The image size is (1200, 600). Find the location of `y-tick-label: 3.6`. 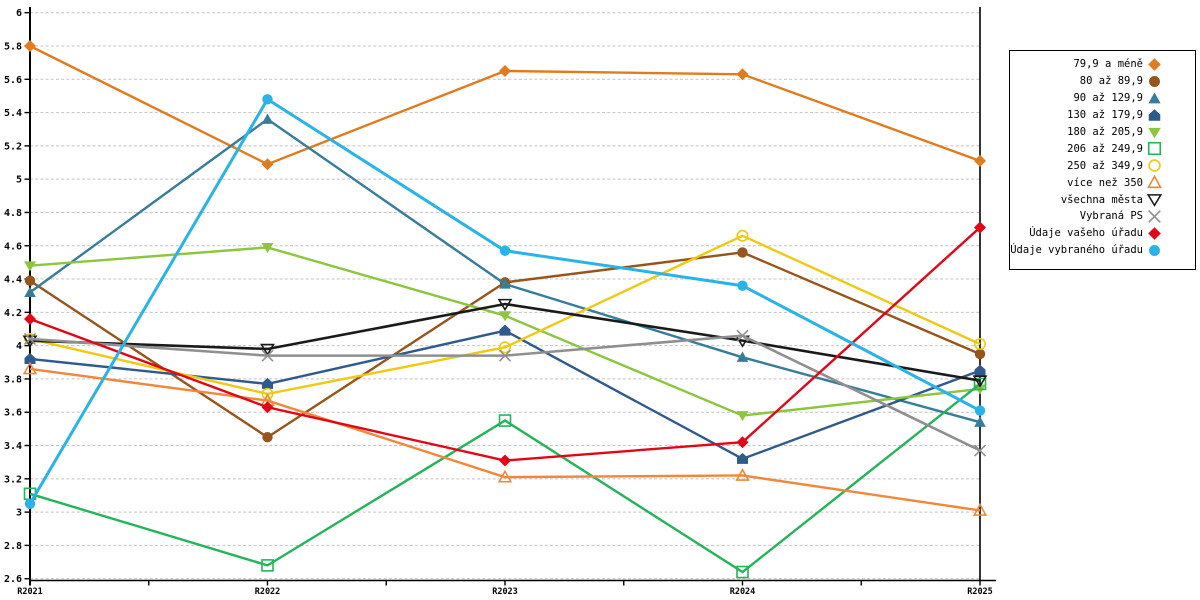

y-tick-label: 3.6 is located at coordinates (13, 413).